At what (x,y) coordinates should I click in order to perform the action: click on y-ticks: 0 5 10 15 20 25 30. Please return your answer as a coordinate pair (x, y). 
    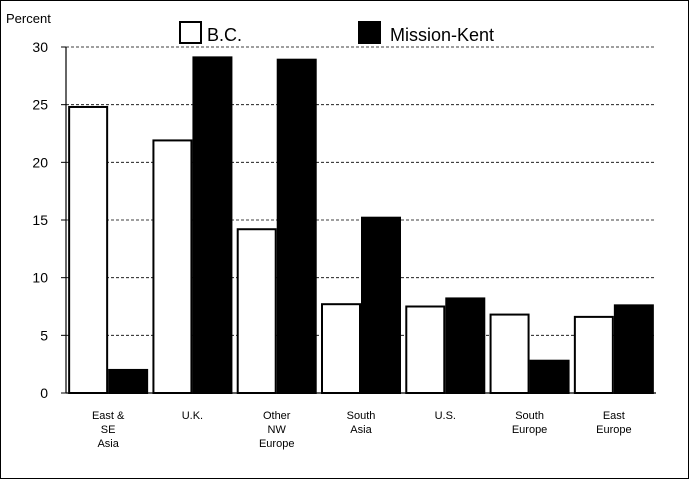
    Looking at the image, I should click on (49, 220).